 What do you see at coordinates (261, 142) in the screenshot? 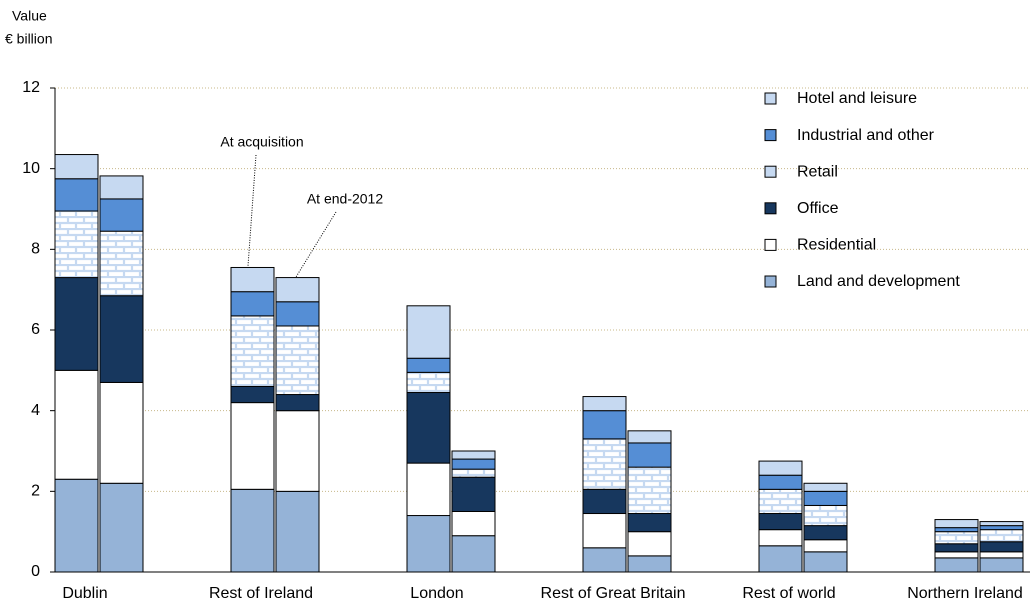
I see `annotation: At acquisition` at bounding box center [261, 142].